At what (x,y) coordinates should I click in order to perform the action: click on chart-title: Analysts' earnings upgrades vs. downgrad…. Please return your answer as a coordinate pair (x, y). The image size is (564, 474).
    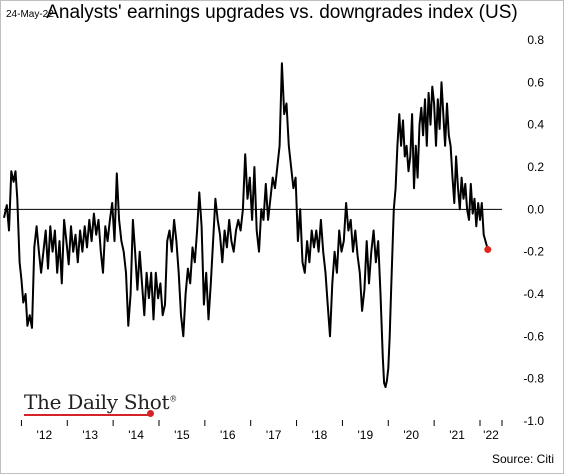
    Looking at the image, I should click on (282, 12).